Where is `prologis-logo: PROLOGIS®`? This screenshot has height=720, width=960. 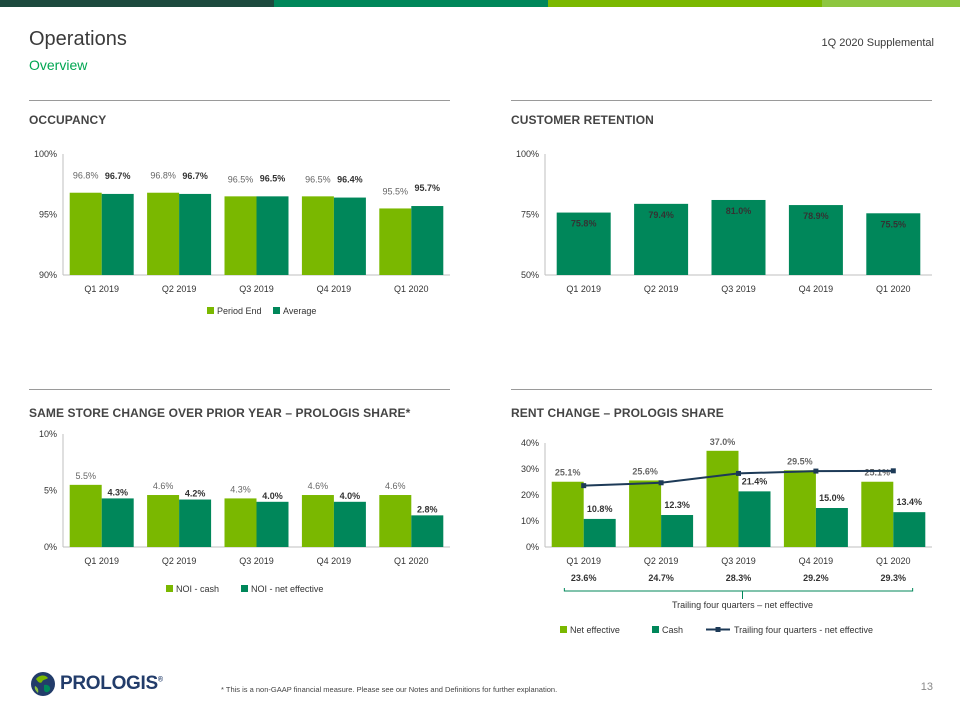 prologis-logo: PROLOGIS® is located at coordinates (96, 684).